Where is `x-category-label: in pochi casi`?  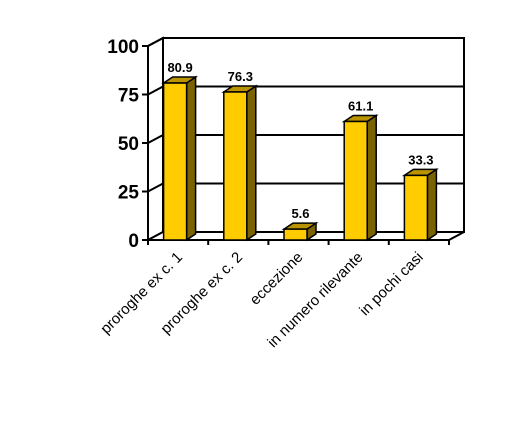 x-category-label: in pochi casi is located at coordinates (391, 284).